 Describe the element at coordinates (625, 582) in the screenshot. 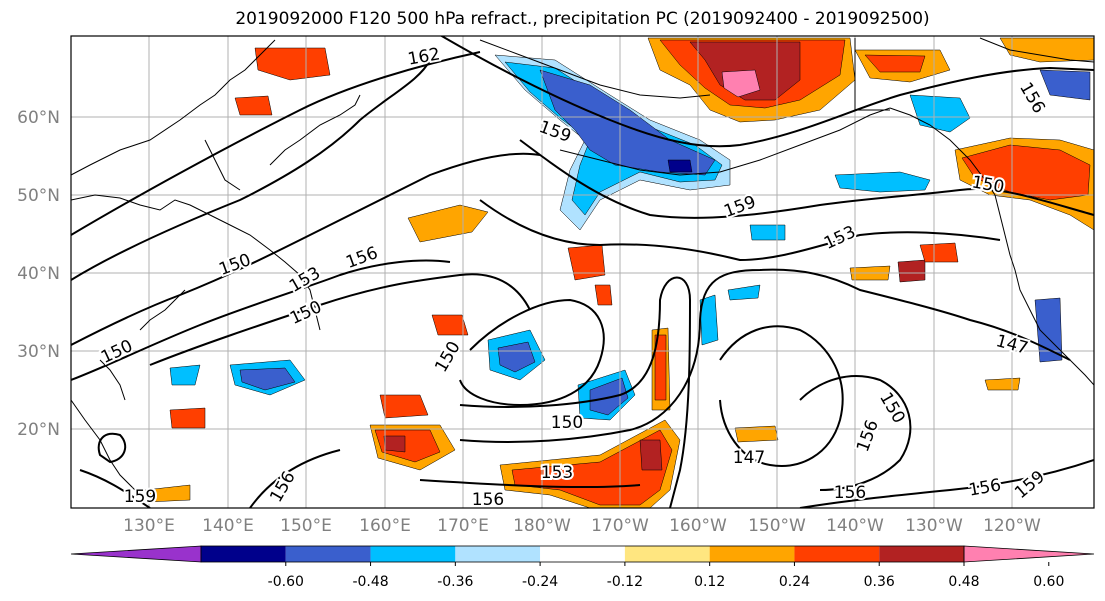

I see `colorbar-tick-label: -0.12` at that location.